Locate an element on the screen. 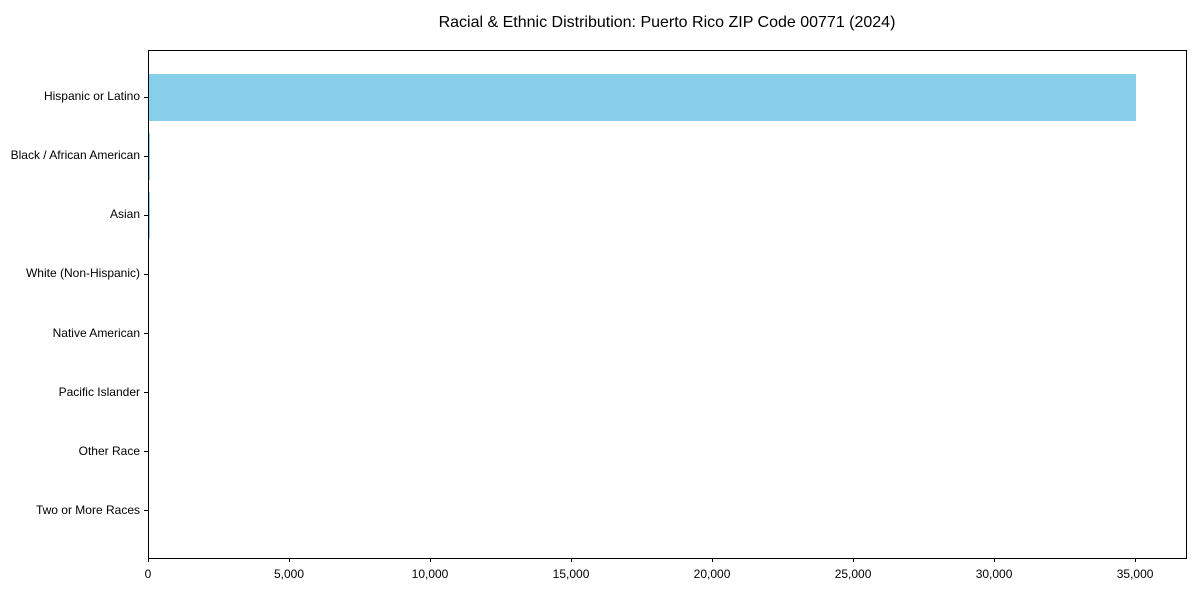 The width and height of the screenshot is (1200, 600). y-tick-label: Pacific Islander is located at coordinates (99, 391).